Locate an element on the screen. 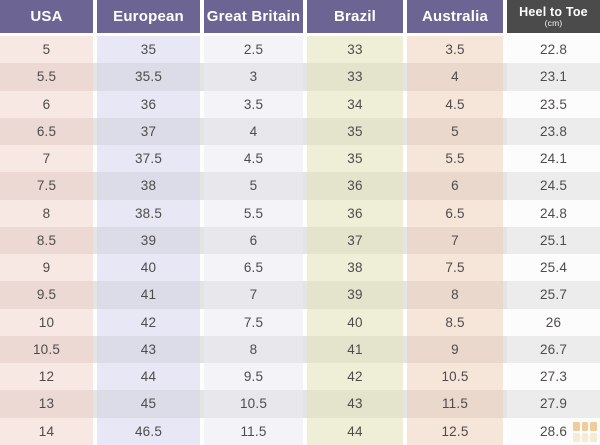 Image resolution: width=600 pixels, height=445 pixels. cell: 4.5 is located at coordinates (455, 104).